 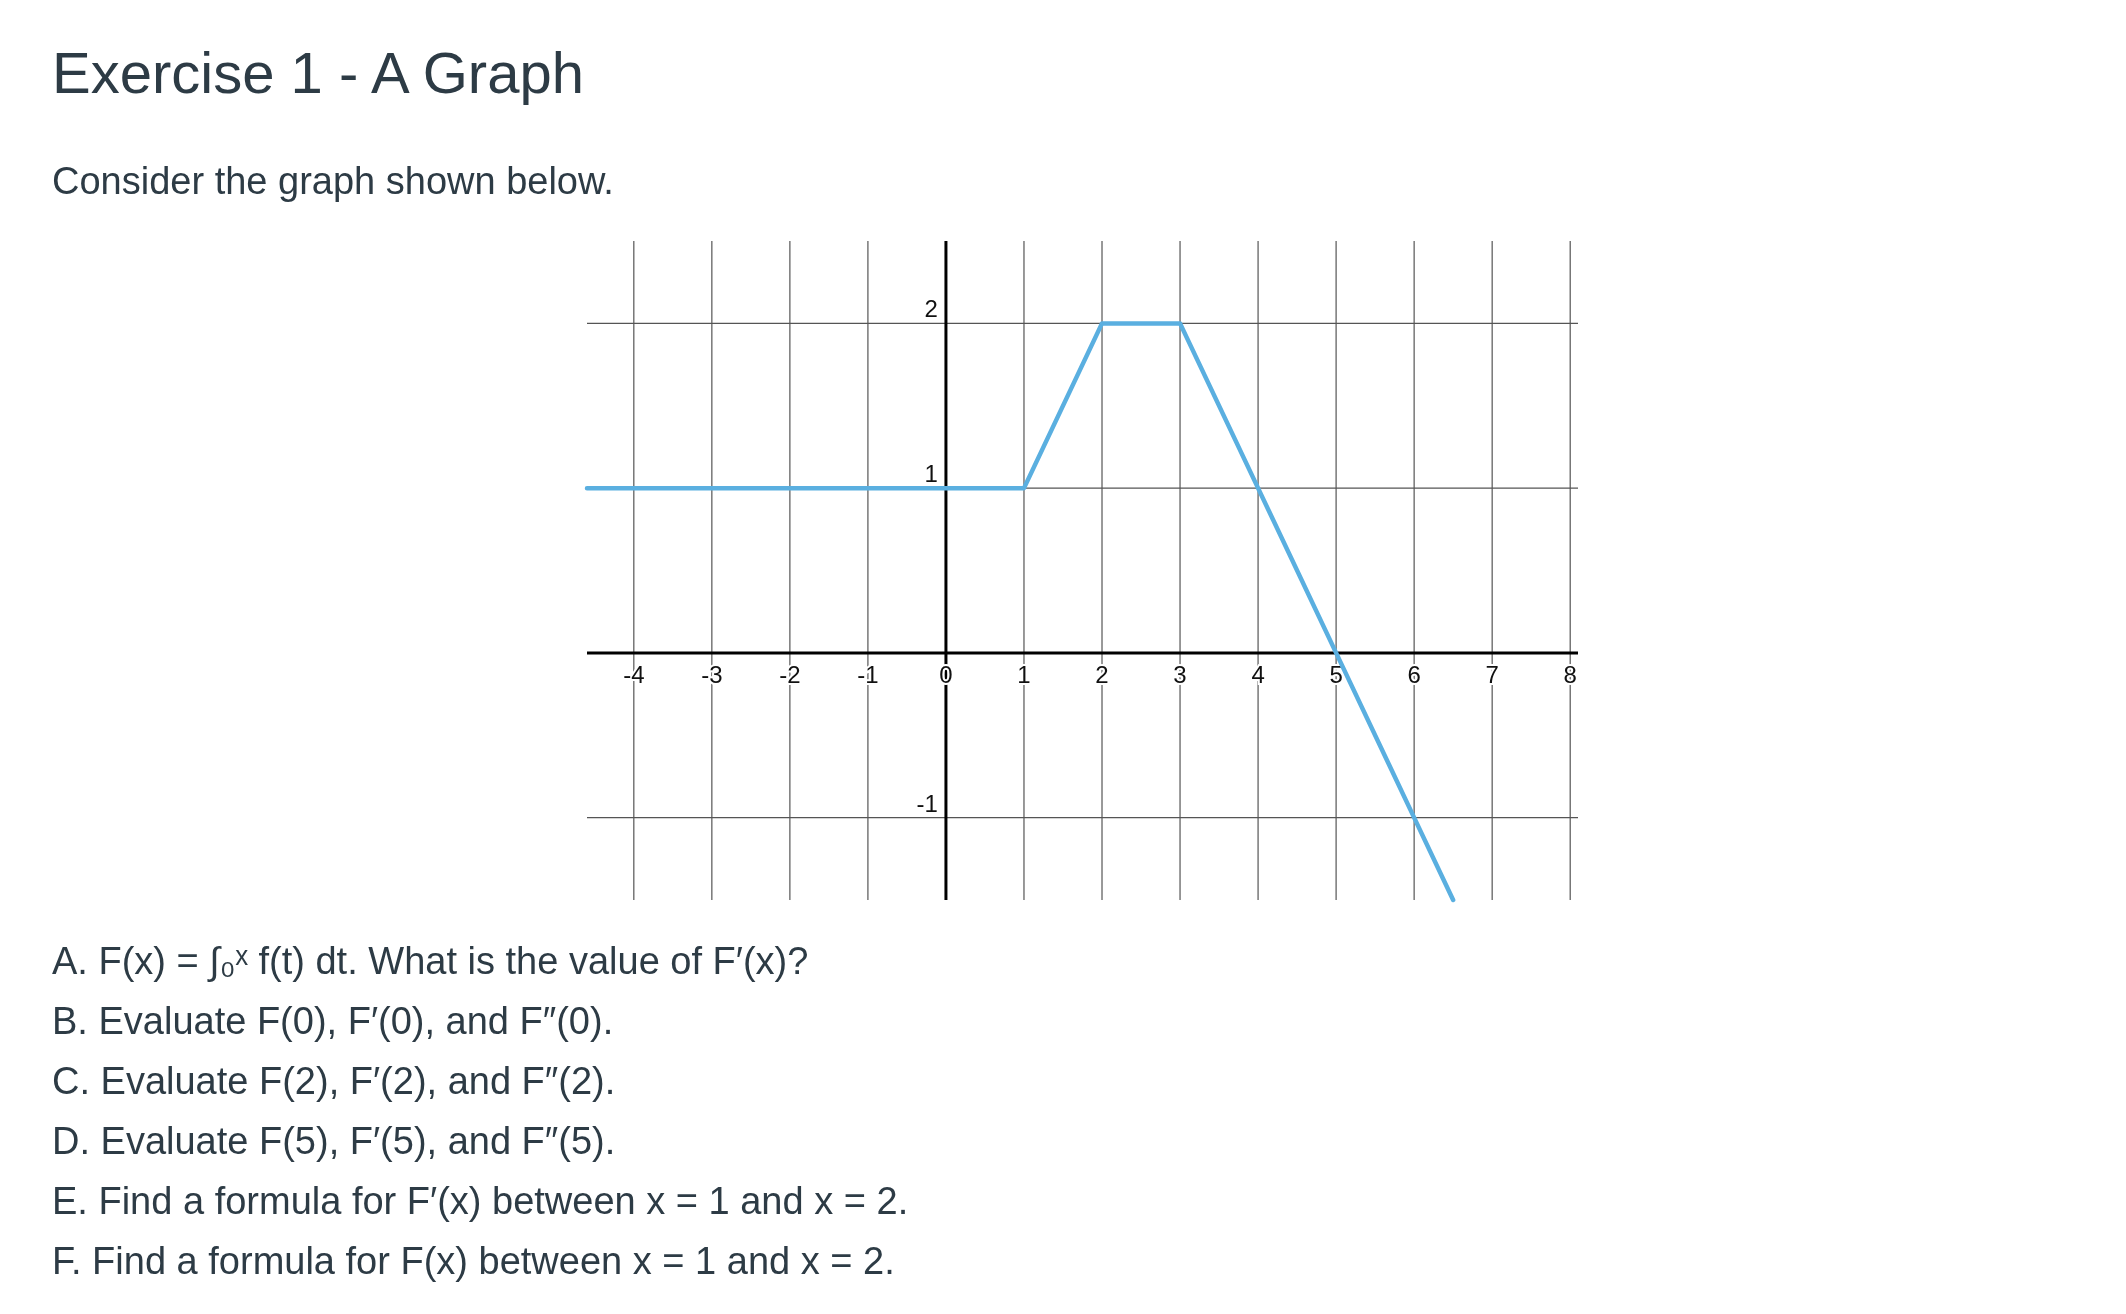 I want to click on x-tick-label: 6, so click(x=1414, y=674).